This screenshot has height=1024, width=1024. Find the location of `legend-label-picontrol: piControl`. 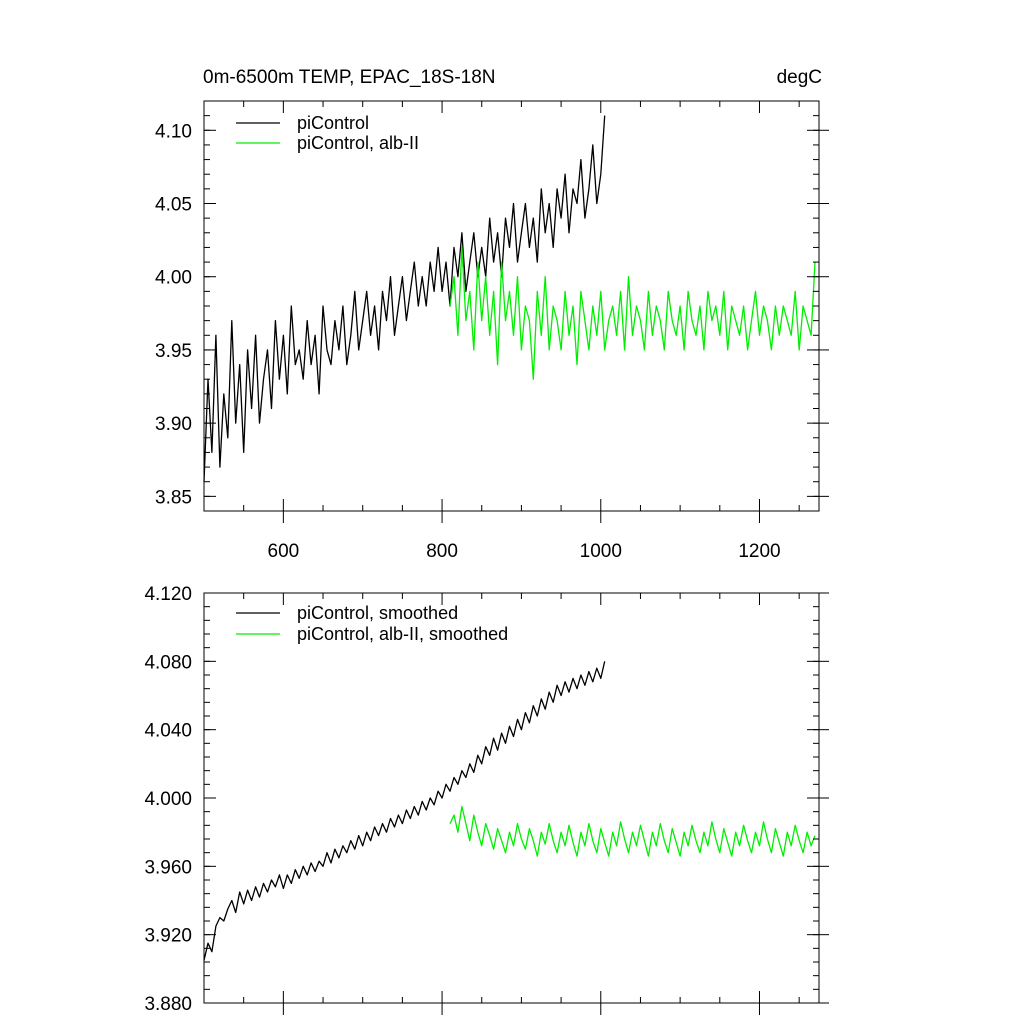

legend-label-picontrol: piControl is located at coordinates (333, 123).